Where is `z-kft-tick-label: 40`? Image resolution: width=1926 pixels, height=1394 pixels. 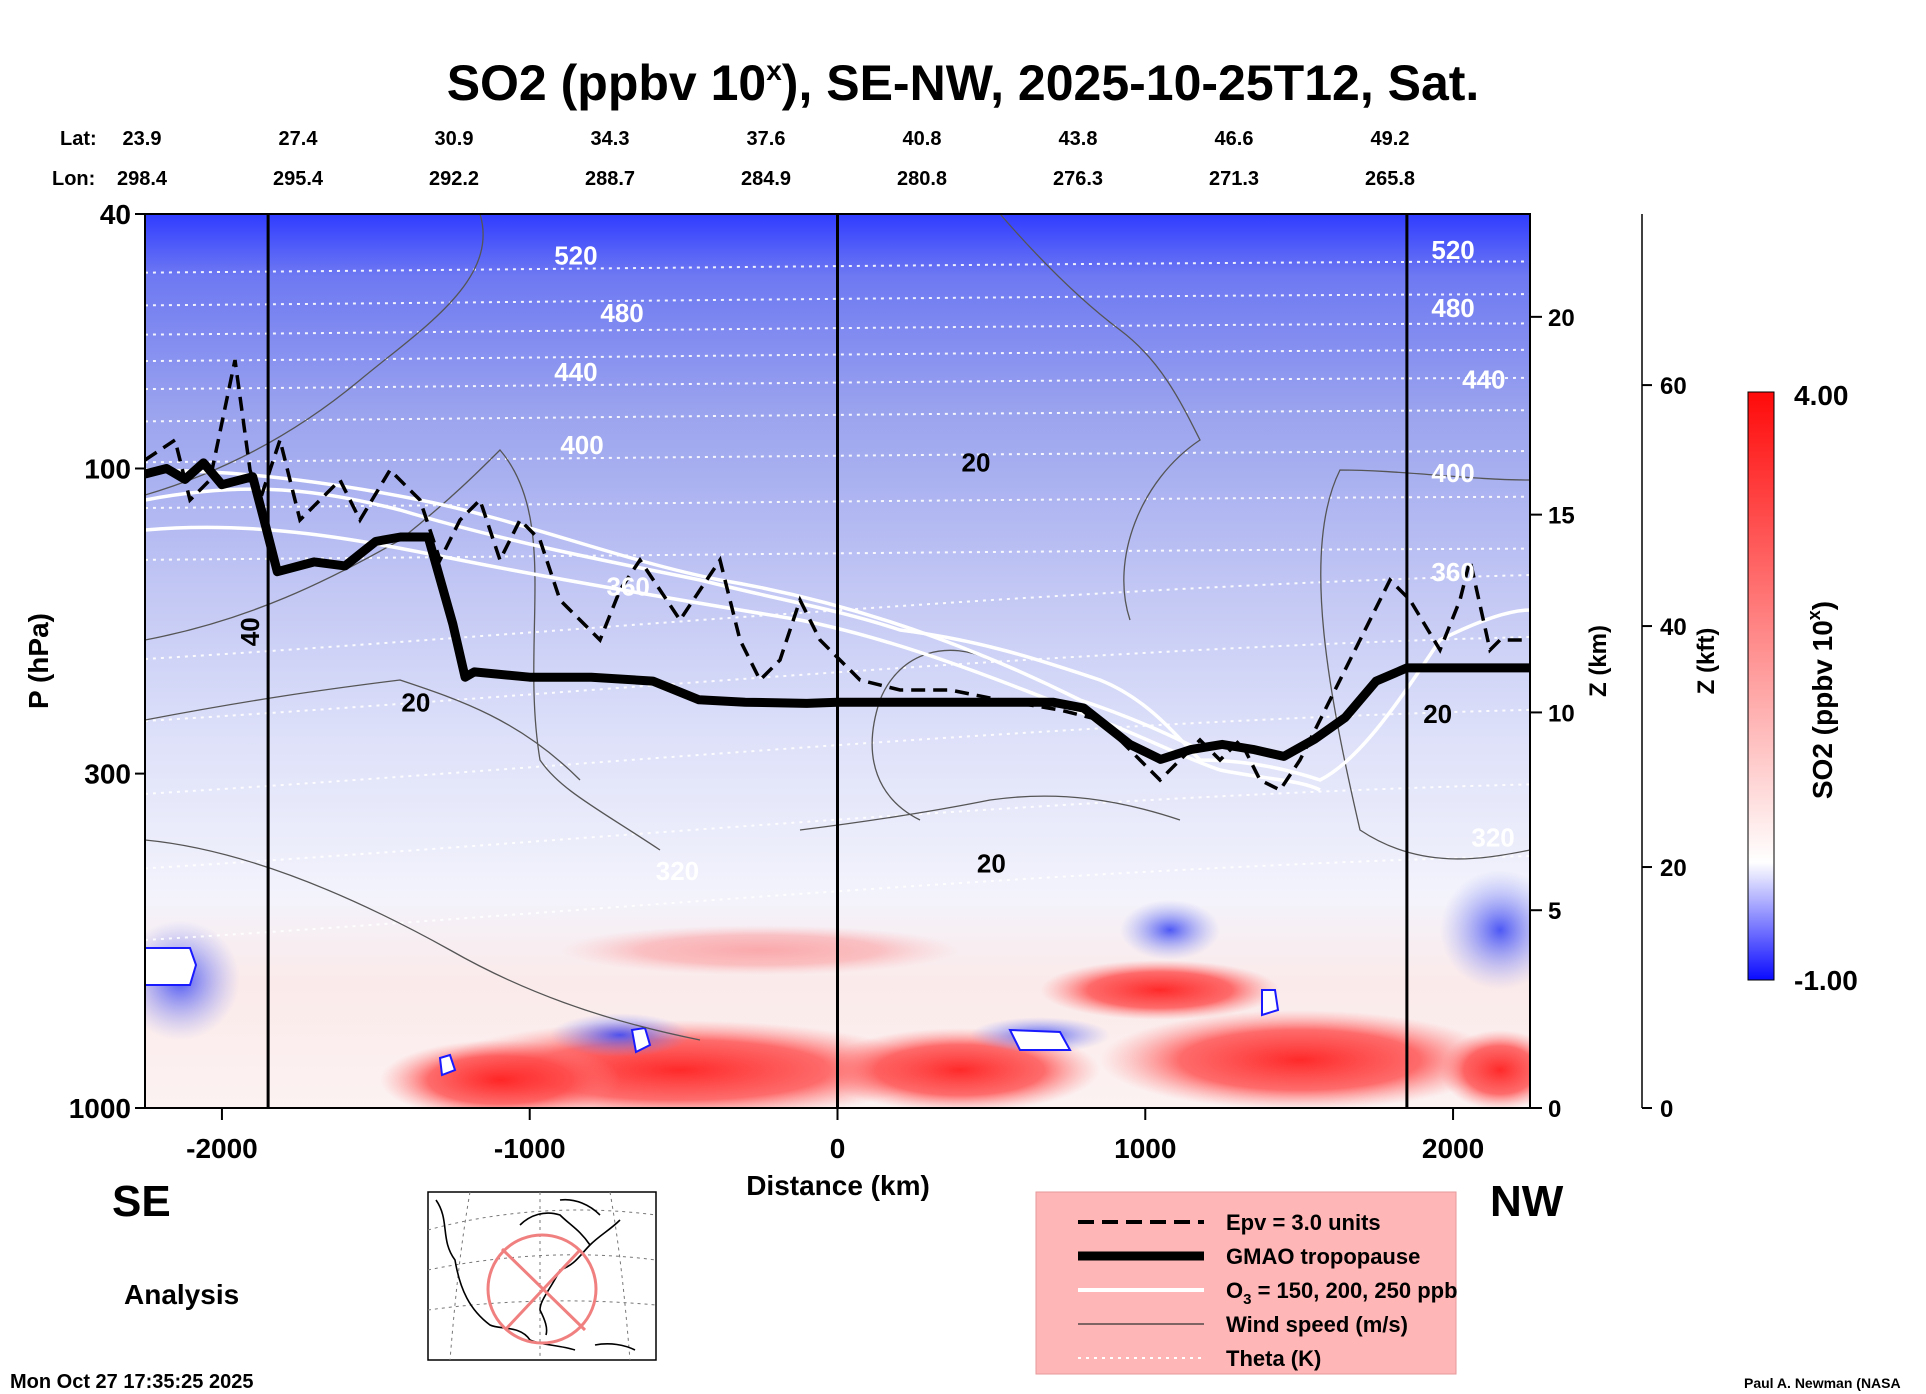
z-kft-tick-label: 40 is located at coordinates (1673, 627).